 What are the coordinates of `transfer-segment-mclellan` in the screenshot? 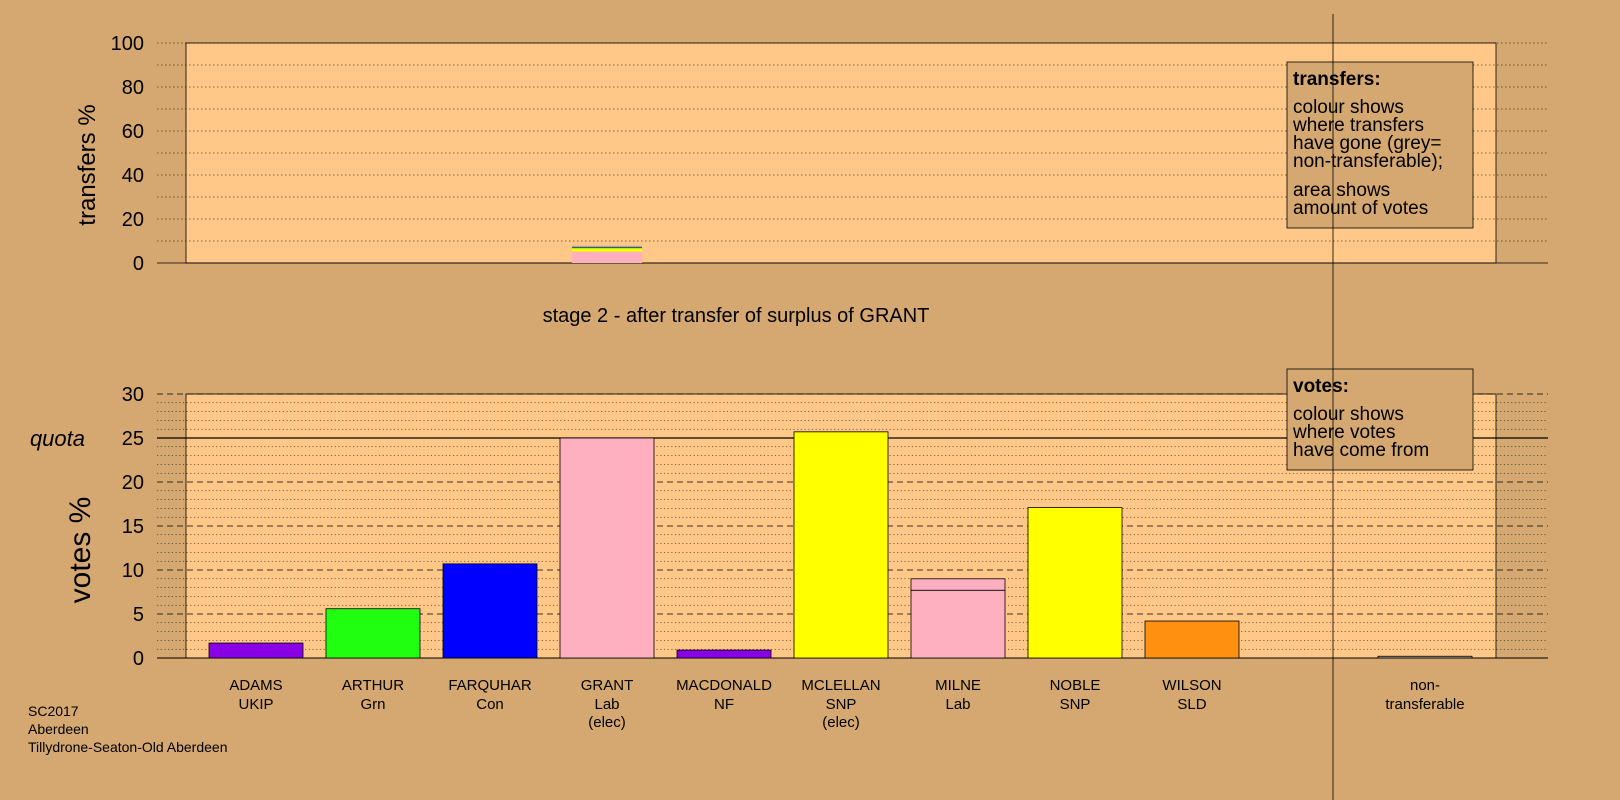 It's located at (607, 249).